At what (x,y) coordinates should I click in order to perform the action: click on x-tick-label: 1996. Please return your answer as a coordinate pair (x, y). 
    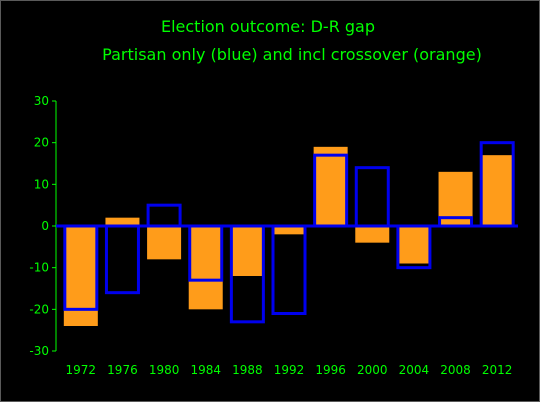
    Looking at the image, I should click on (330, 370).